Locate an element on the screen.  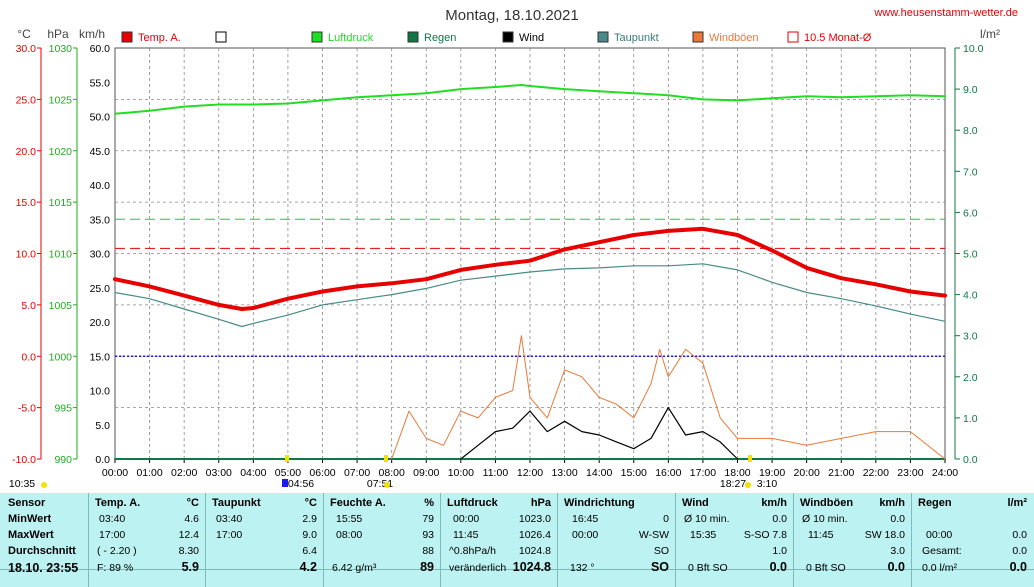
gust-cur-val: 0.0 is located at coordinates (896, 567).